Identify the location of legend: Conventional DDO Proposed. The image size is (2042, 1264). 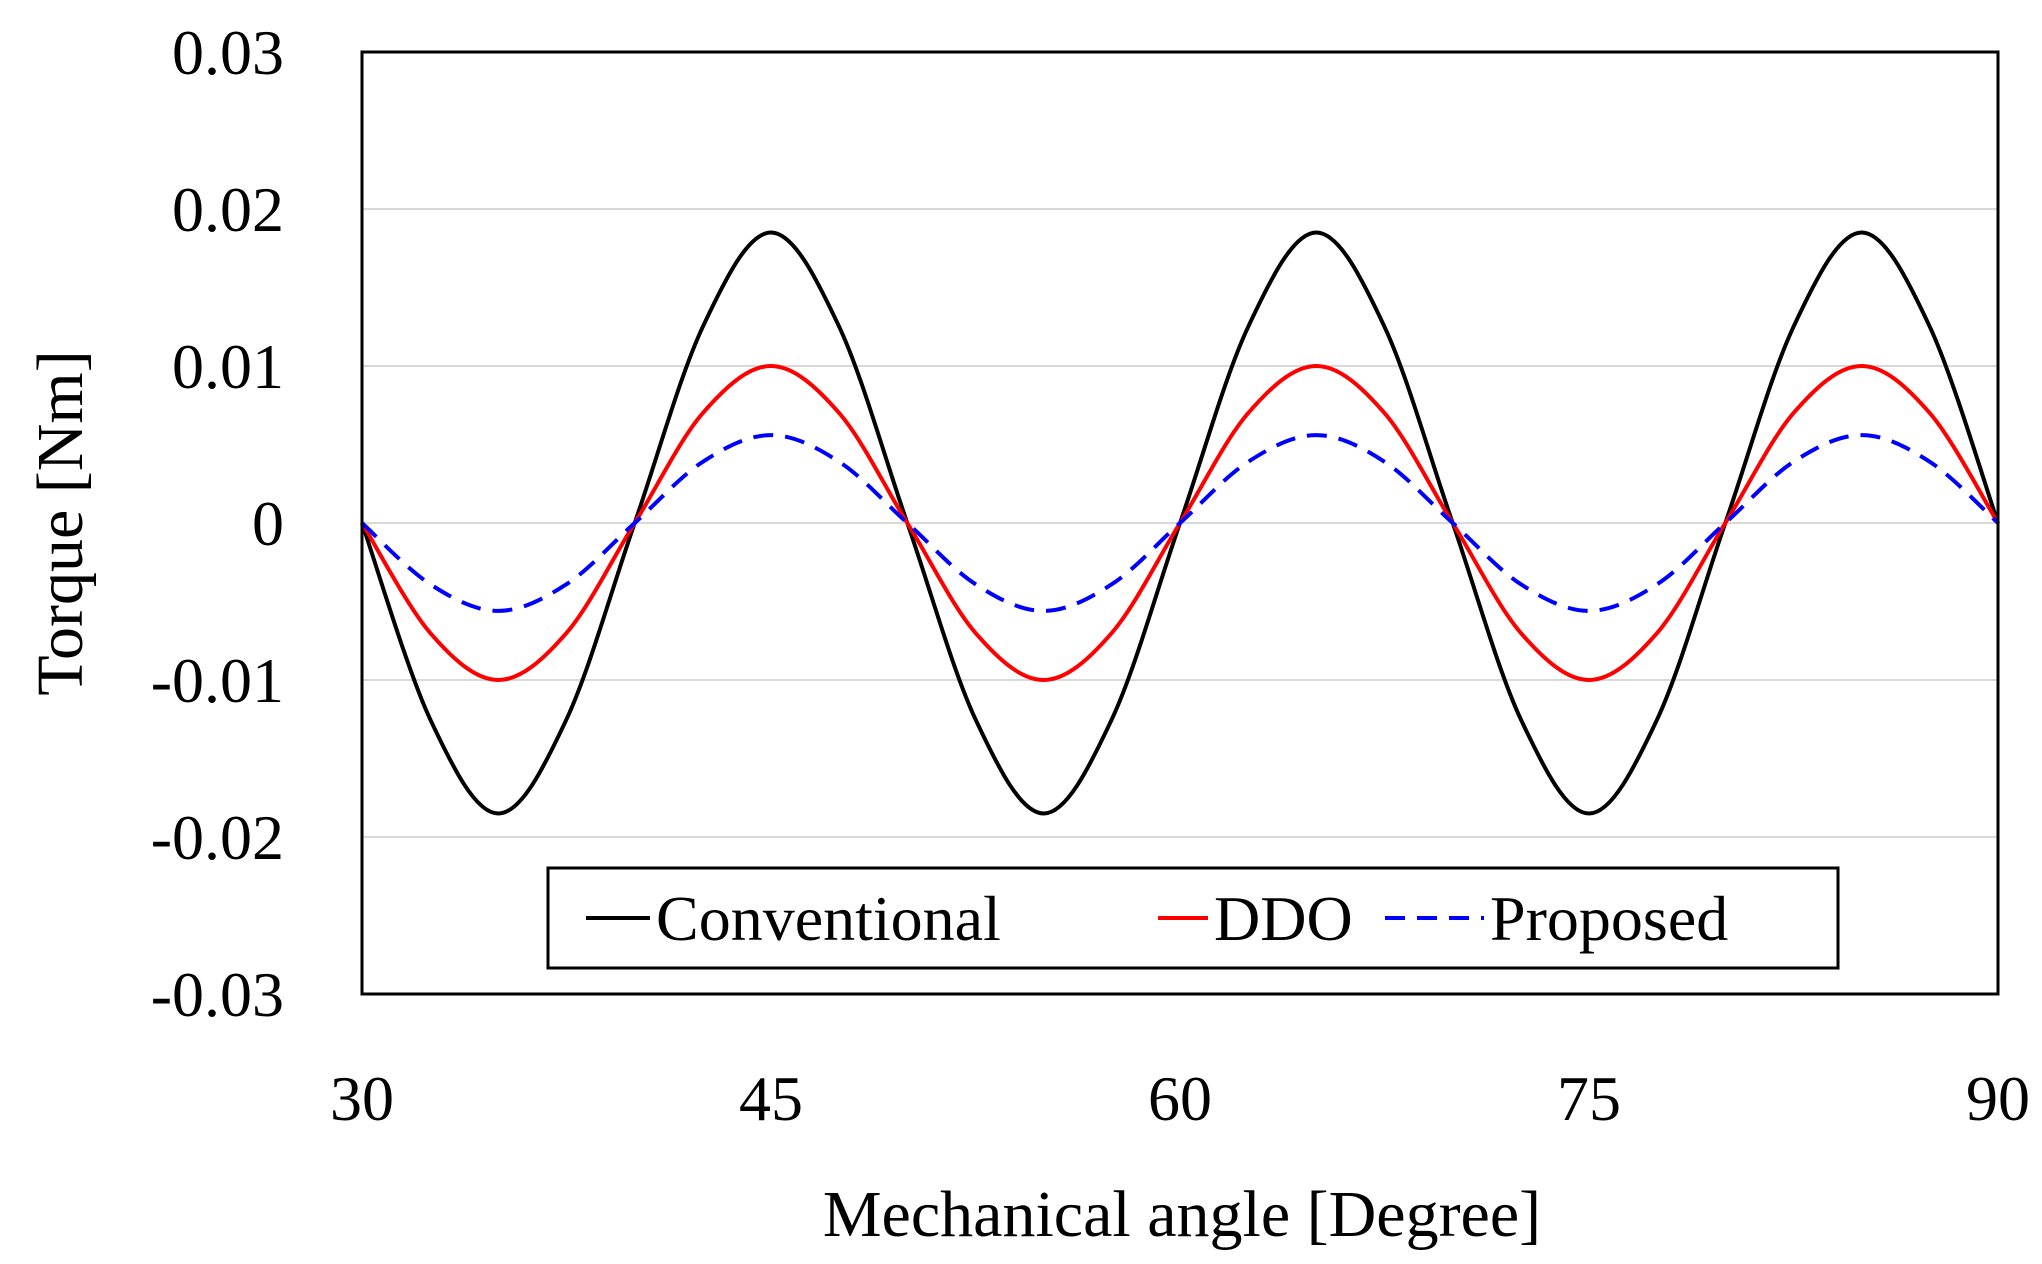
(1193, 918).